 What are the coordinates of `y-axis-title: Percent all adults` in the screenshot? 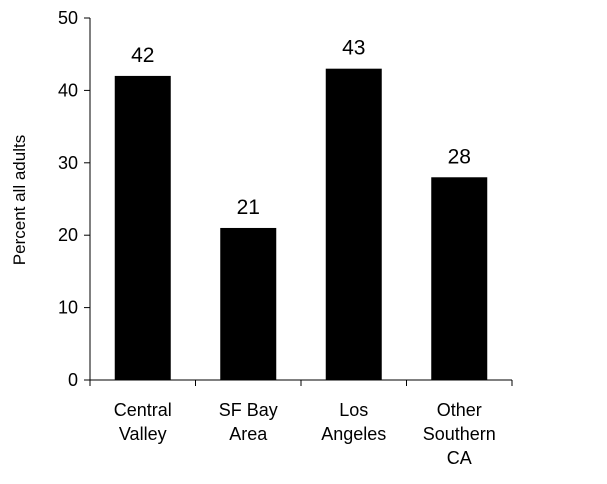 It's located at (19, 200).